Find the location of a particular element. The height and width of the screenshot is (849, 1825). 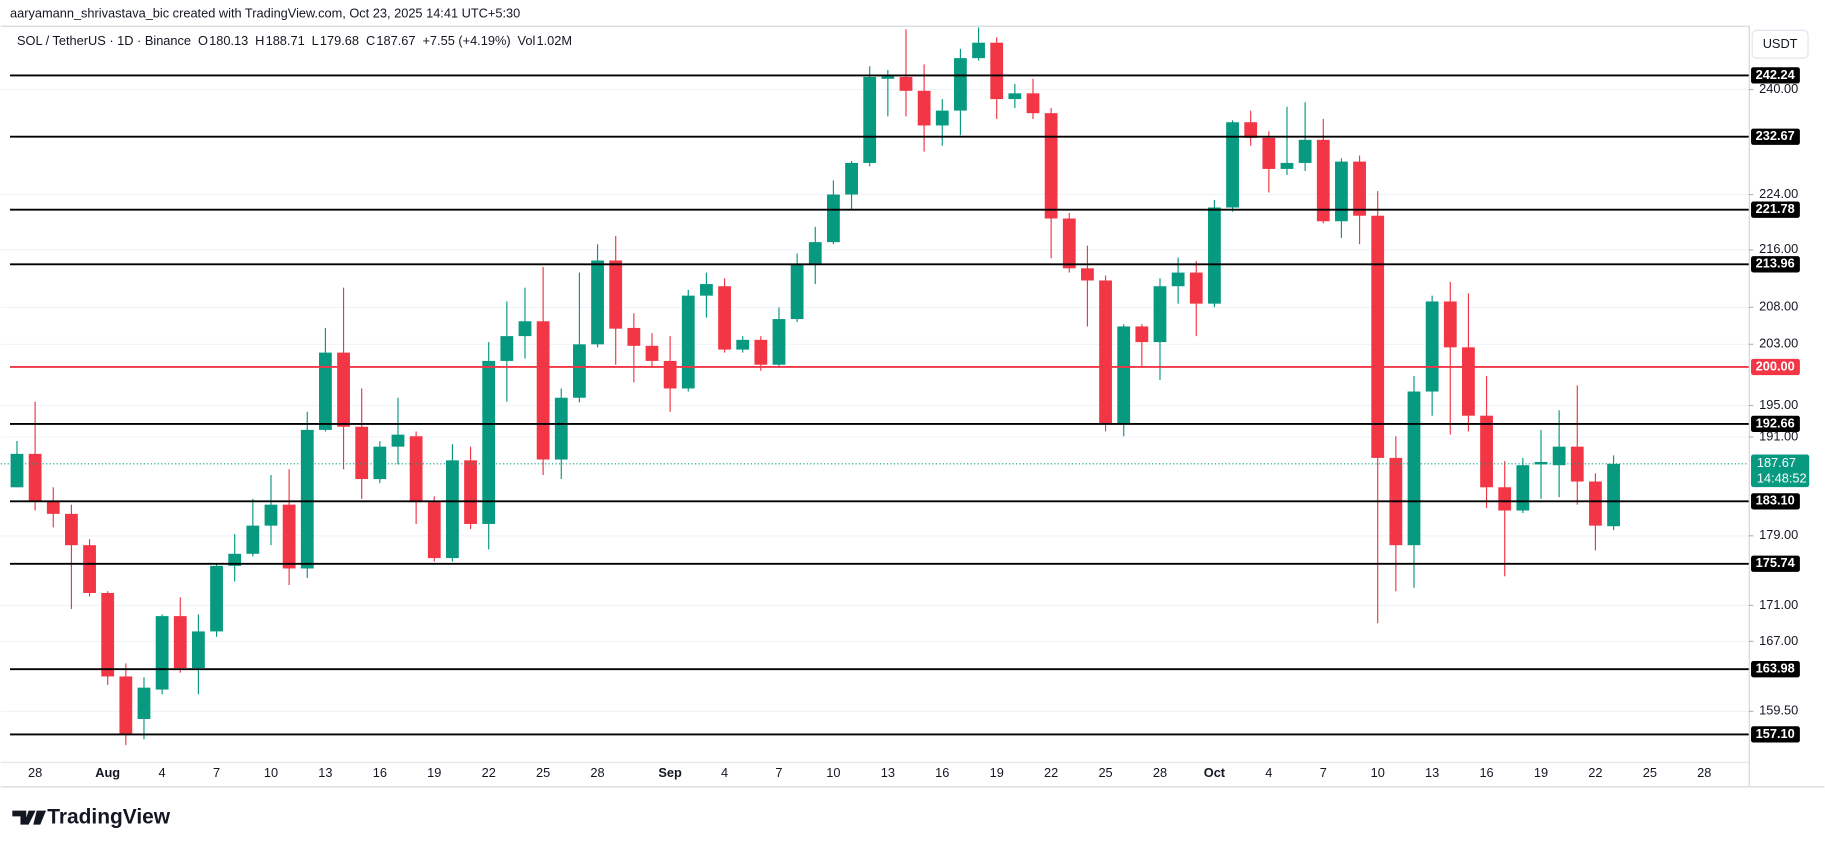

x-tick-label: Sep is located at coordinates (670, 772).